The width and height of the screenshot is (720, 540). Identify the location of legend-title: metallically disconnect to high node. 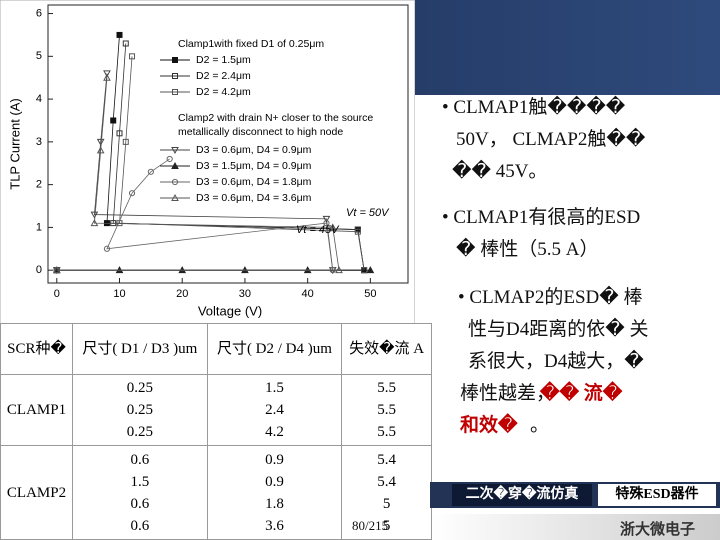
(260, 132).